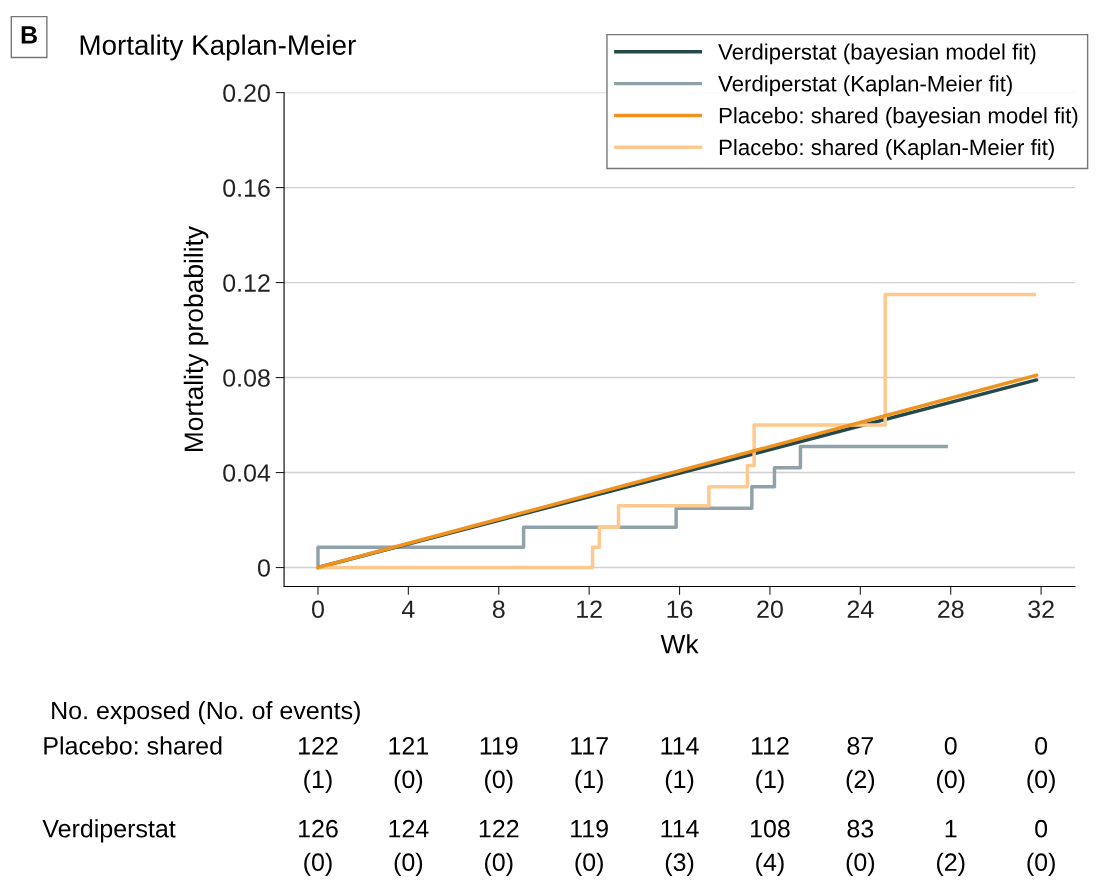 The image size is (1114, 882). What do you see at coordinates (317, 609) in the screenshot?
I see `x-tick-label: 0` at bounding box center [317, 609].